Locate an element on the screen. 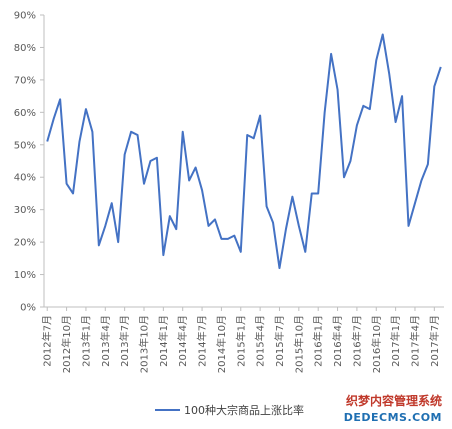  x-tick-label: 2017年4月 is located at coordinates (414, 341).